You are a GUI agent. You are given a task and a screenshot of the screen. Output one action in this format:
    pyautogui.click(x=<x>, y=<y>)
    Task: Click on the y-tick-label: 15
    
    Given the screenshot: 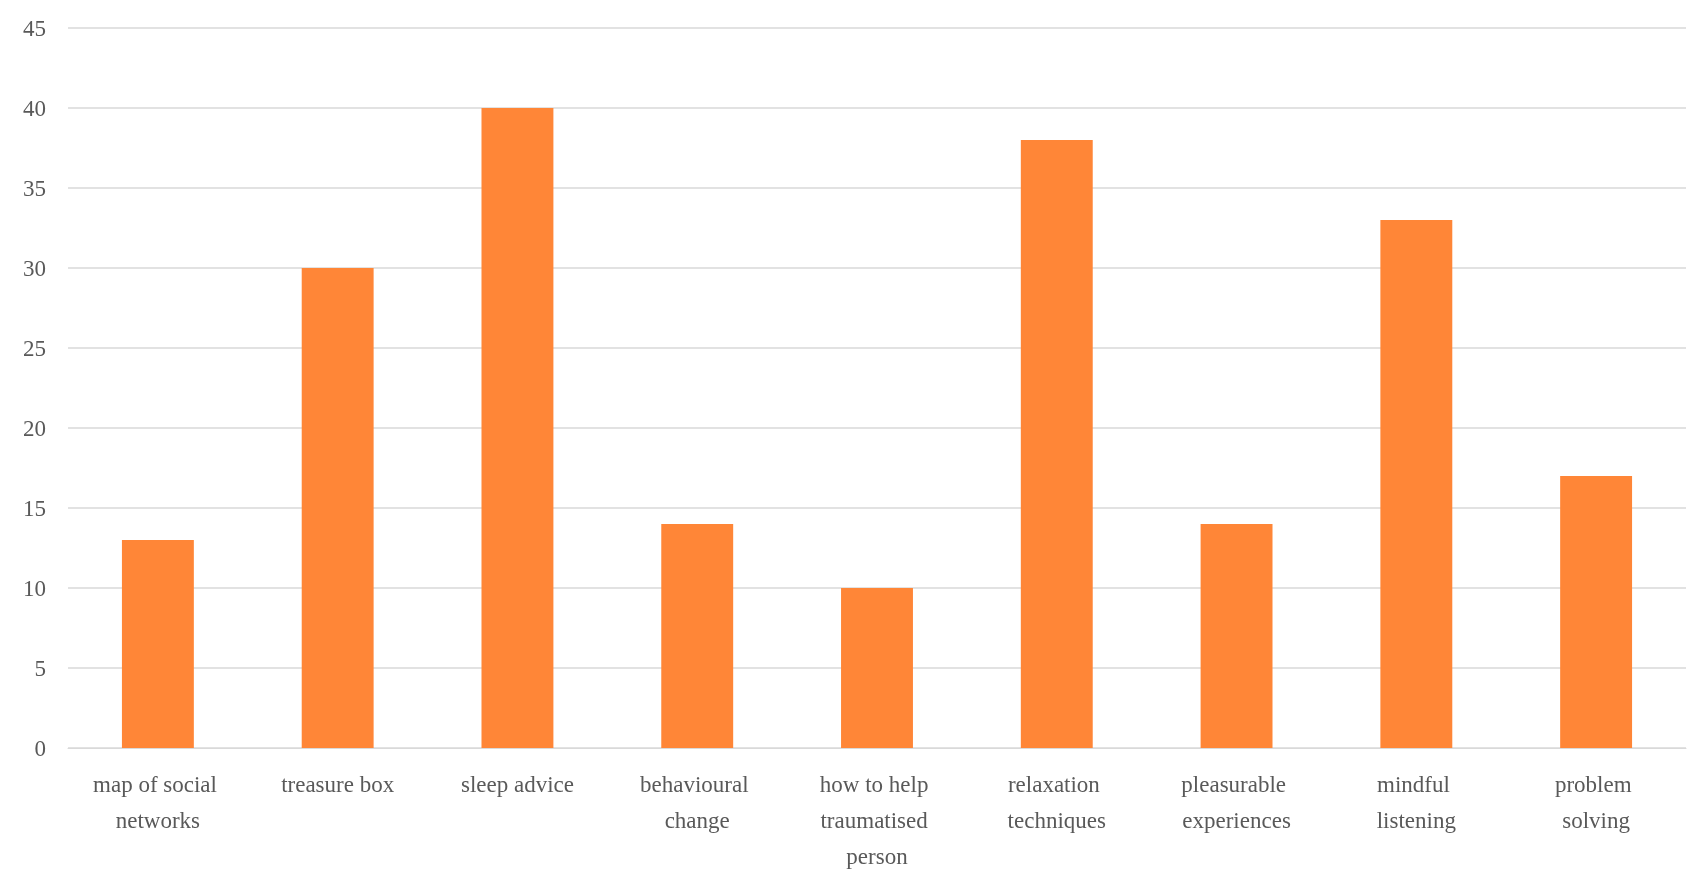 What is the action you would take?
    pyautogui.click(x=34, y=508)
    